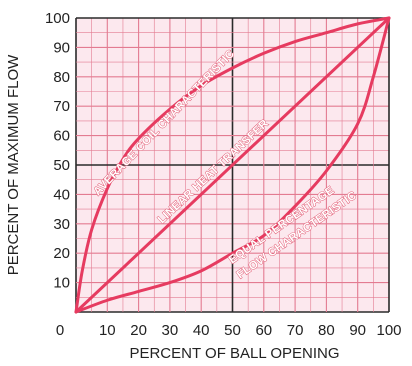 The image size is (412, 366). I want to click on x-axis-title: PERCENT OF BALL OPENING, so click(234, 353).